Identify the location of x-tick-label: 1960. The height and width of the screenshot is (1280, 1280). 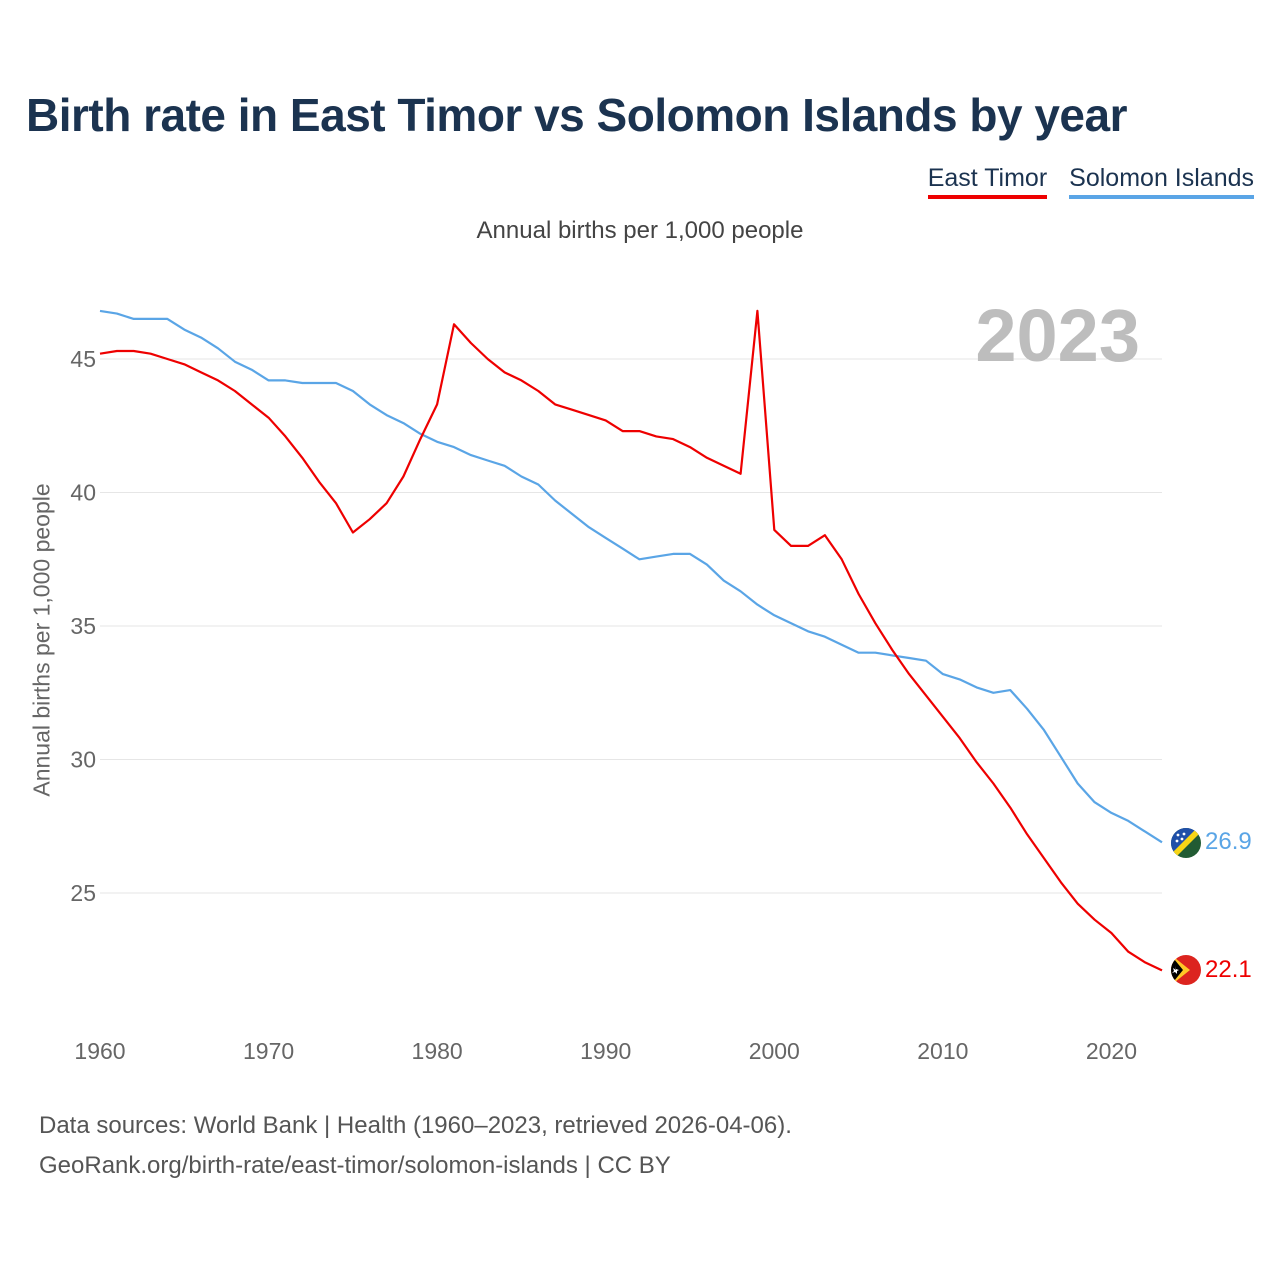
(99, 1051).